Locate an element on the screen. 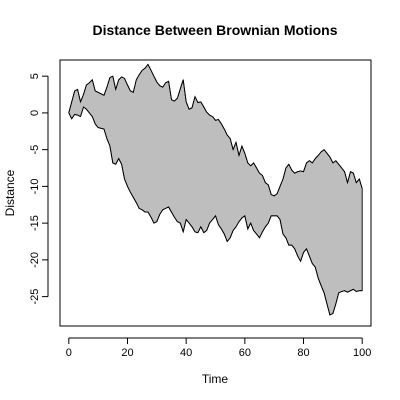 The image size is (400, 400). y-tick-label: -5 is located at coordinates (35, 150).